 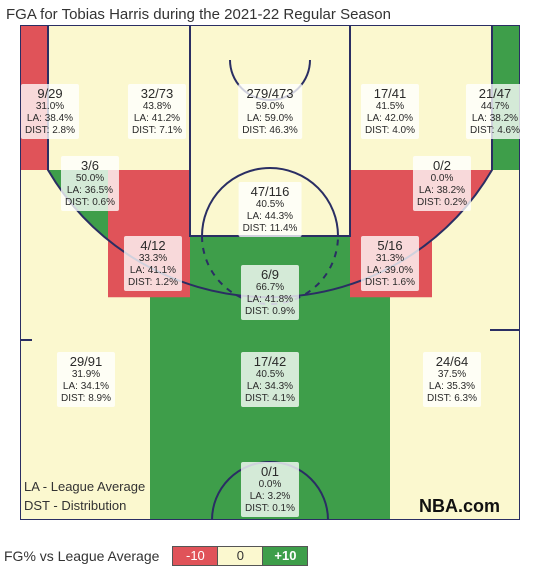 I want to click on scale-swatch-neutral: 0, so click(x=240, y=556).